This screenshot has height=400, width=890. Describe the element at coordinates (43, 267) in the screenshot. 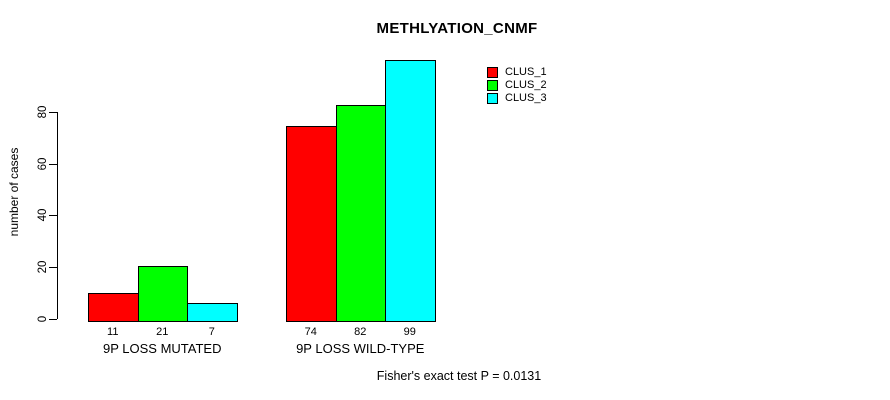

I see `y-tick-label: 20` at that location.